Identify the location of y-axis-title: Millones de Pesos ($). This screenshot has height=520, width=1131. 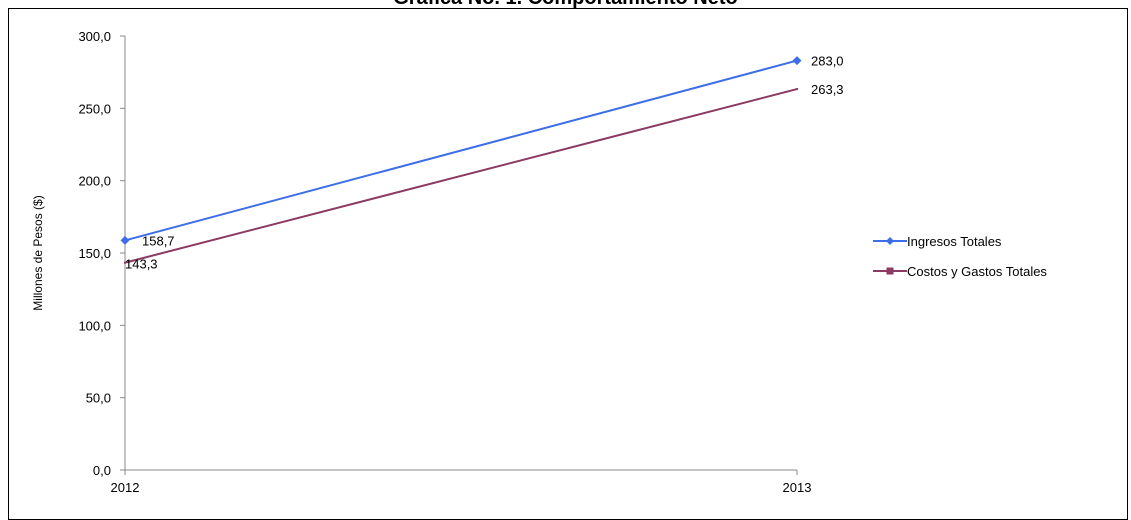
(38, 252).